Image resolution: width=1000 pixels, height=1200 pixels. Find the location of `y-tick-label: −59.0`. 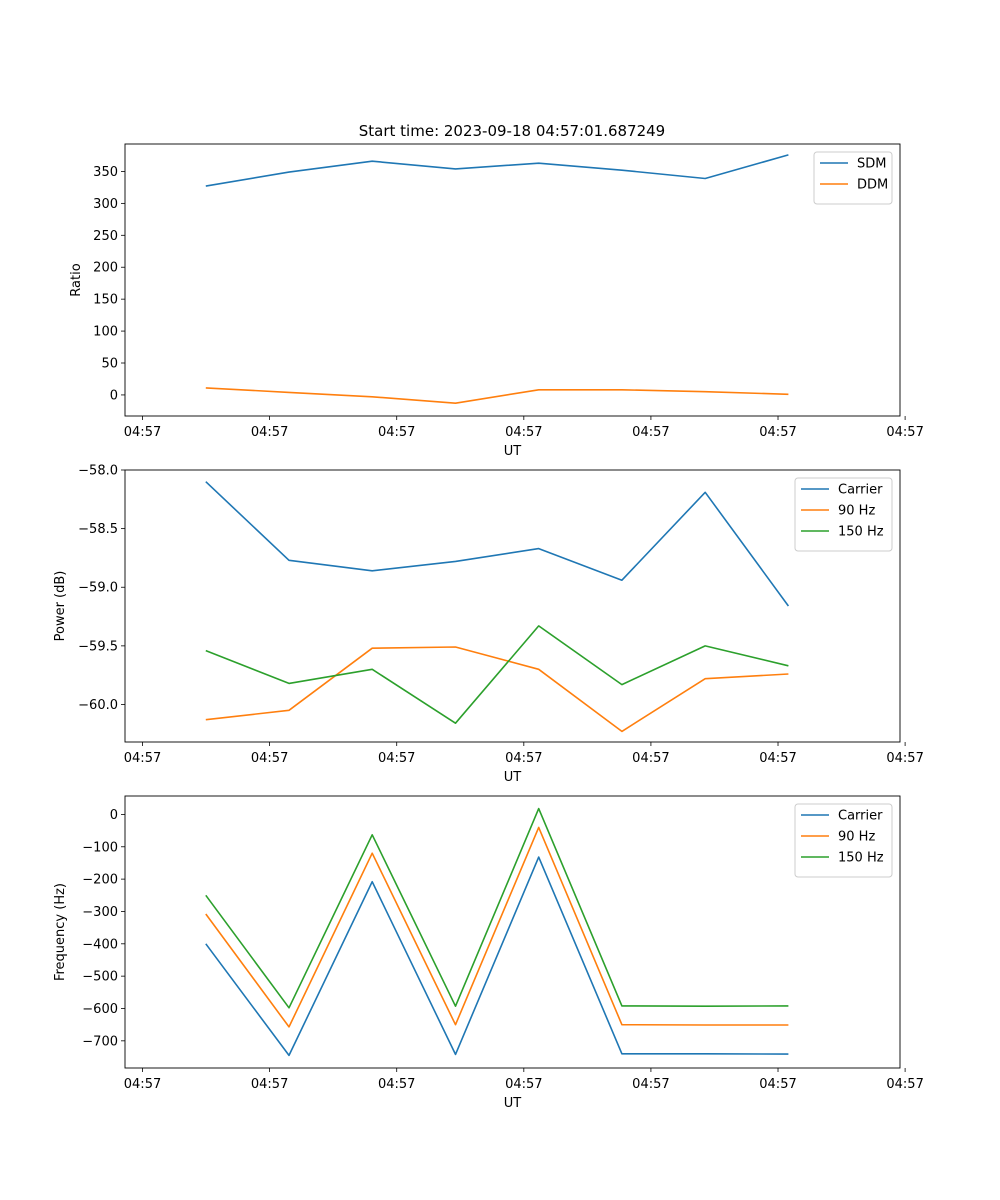

y-tick-label: −59.0 is located at coordinates (98, 588).